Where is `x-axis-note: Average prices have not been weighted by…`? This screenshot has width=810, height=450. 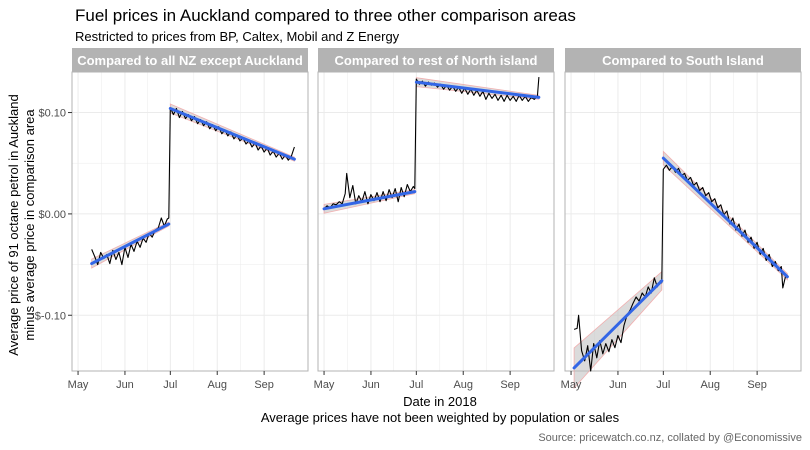 x-axis-note: Average prices have not been weighted by… is located at coordinates (440, 417).